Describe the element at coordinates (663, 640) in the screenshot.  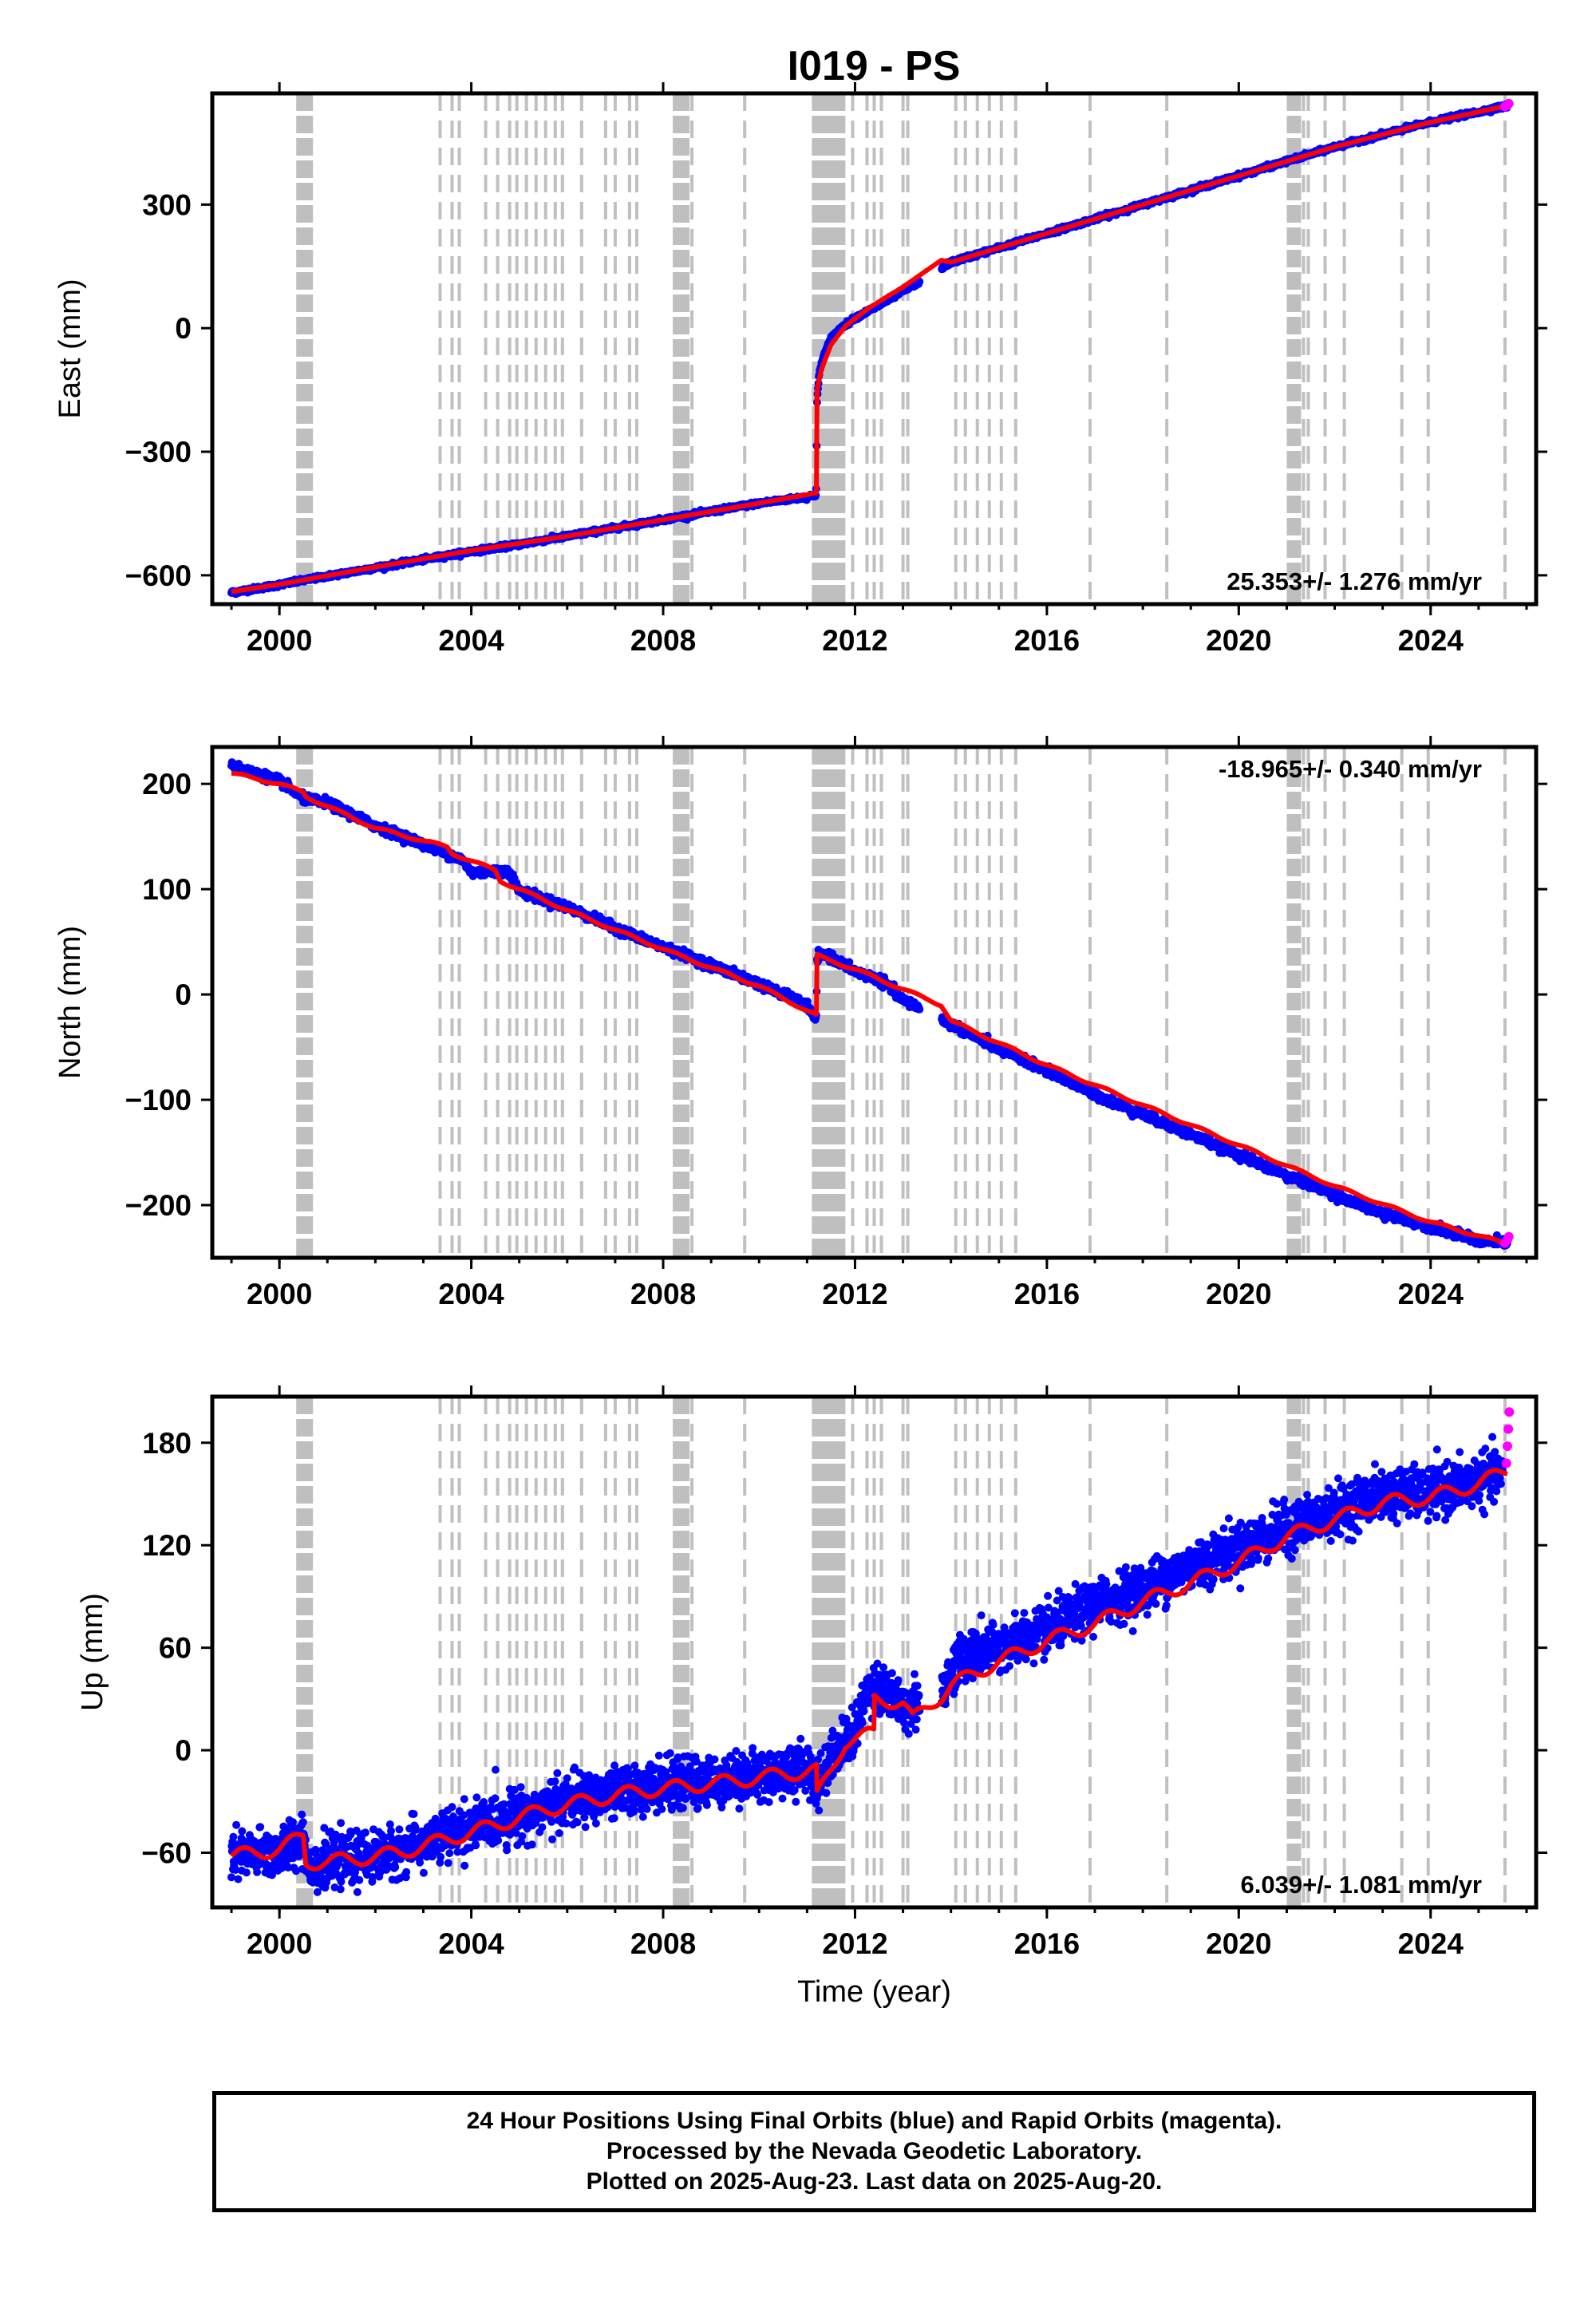
I see `x-tick-label: 2008` at that location.